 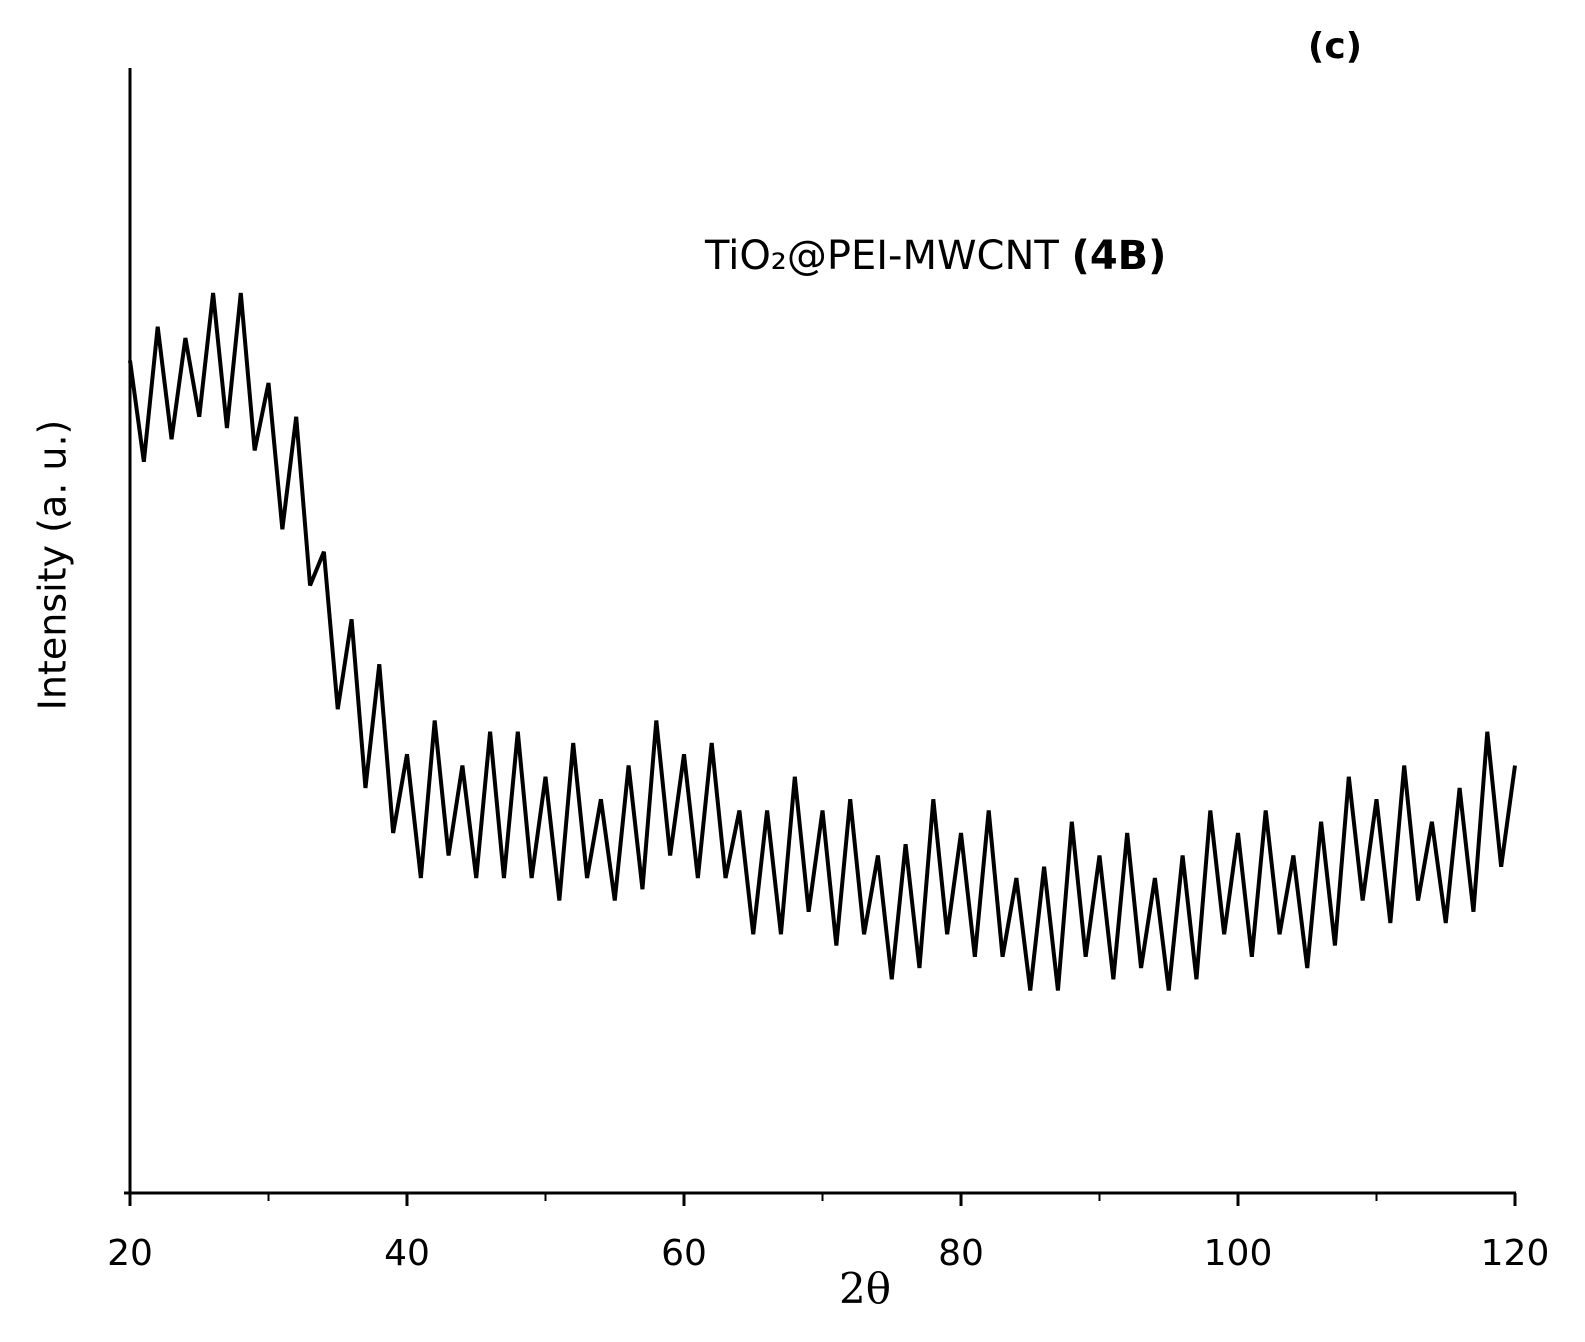 What do you see at coordinates (53, 565) in the screenshot?
I see `y-axis-label: Intensity (a. u.)` at bounding box center [53, 565].